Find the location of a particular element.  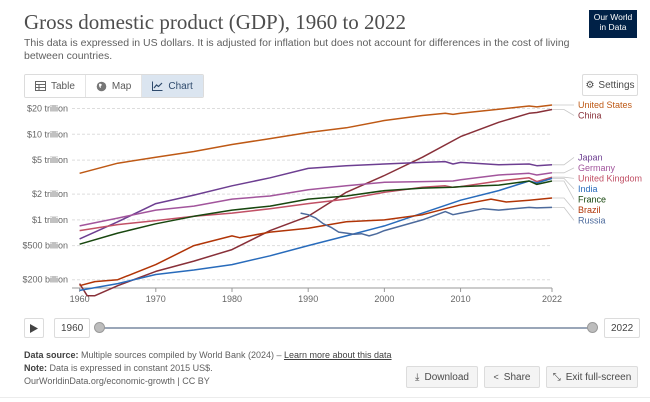

table-icon is located at coordinates (40, 86).